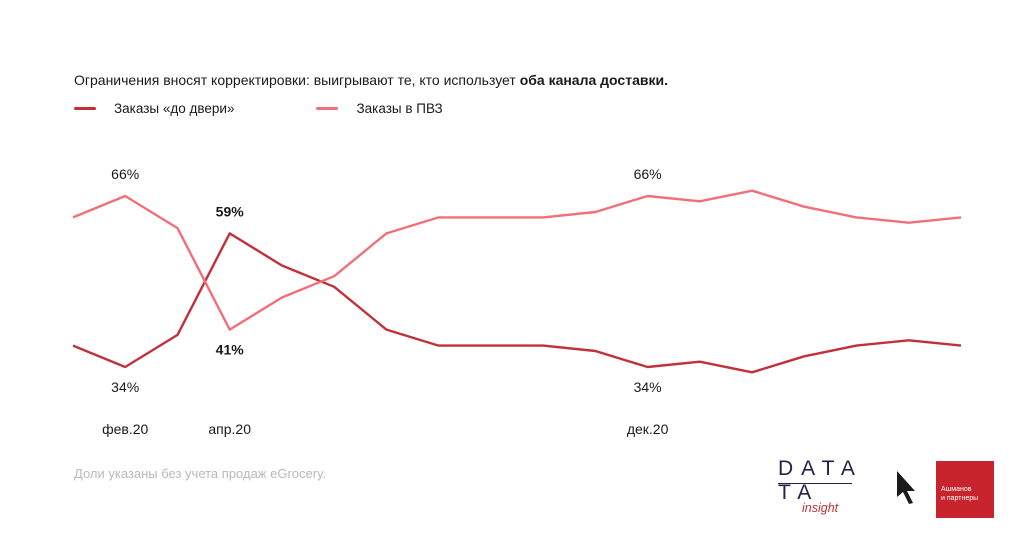 This screenshot has width=1024, height=548. Describe the element at coordinates (820, 468) in the screenshot. I see `logo-data-line1: DATA` at that location.